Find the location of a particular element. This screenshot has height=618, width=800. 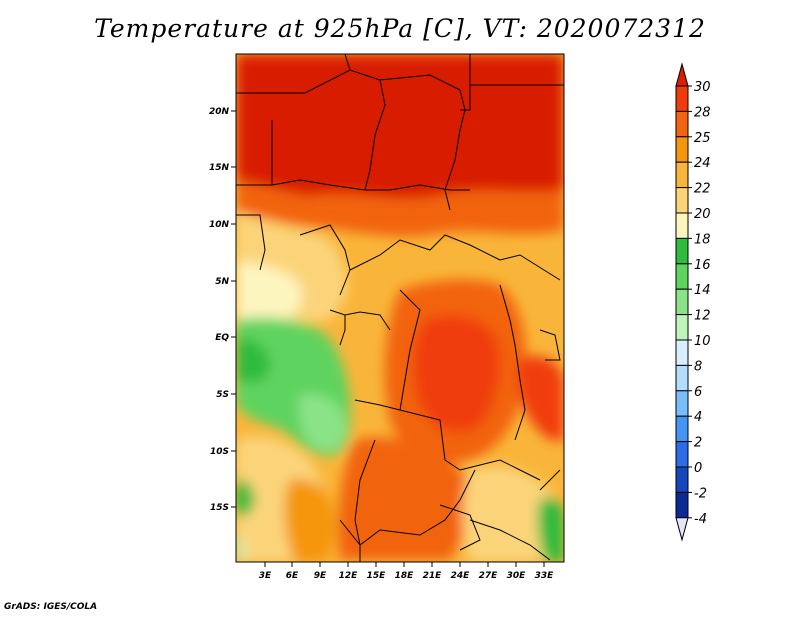

lon-label: 33E is located at coordinates (545, 576).